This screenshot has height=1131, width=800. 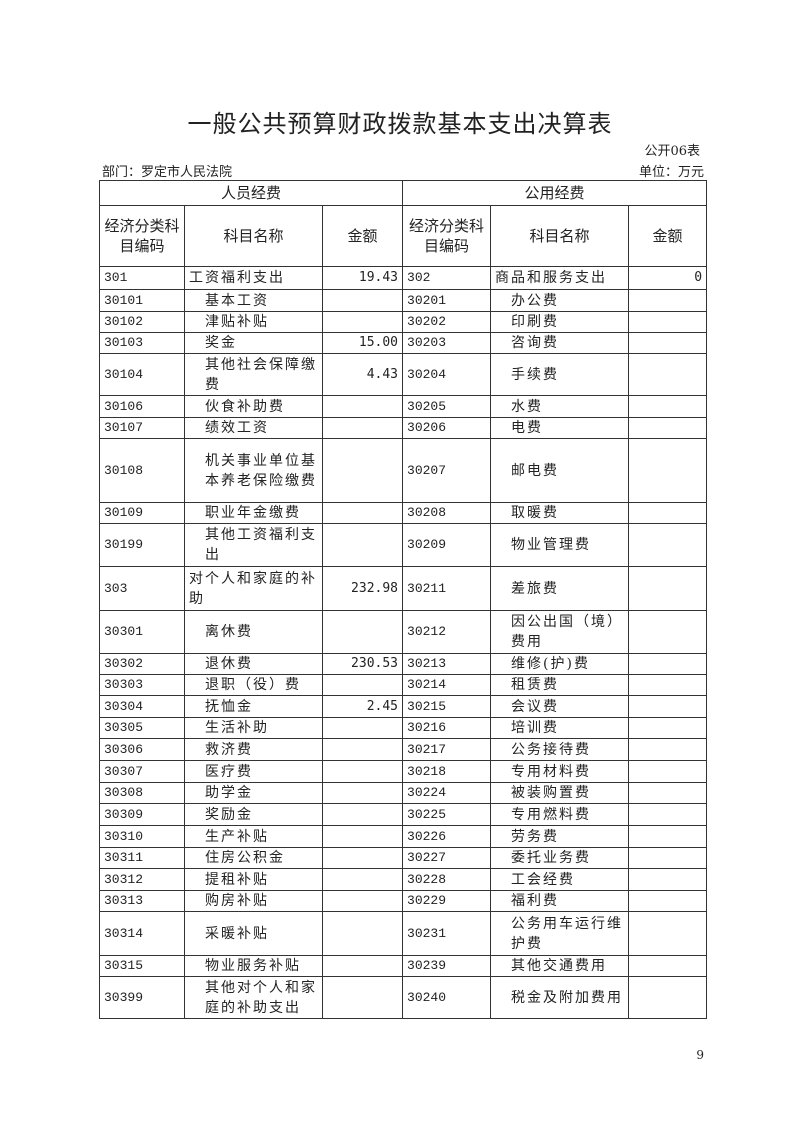 What do you see at coordinates (142, 879) in the screenshot?
I see `personnel-code-cell: 30312` at bounding box center [142, 879].